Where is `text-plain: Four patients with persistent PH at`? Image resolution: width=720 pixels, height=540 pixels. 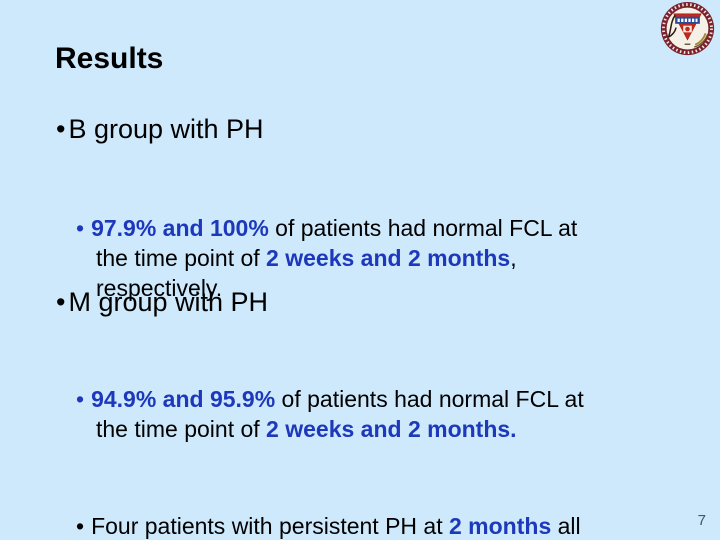 text-plain: Four patients with persistent PH at is located at coordinates (270, 526).